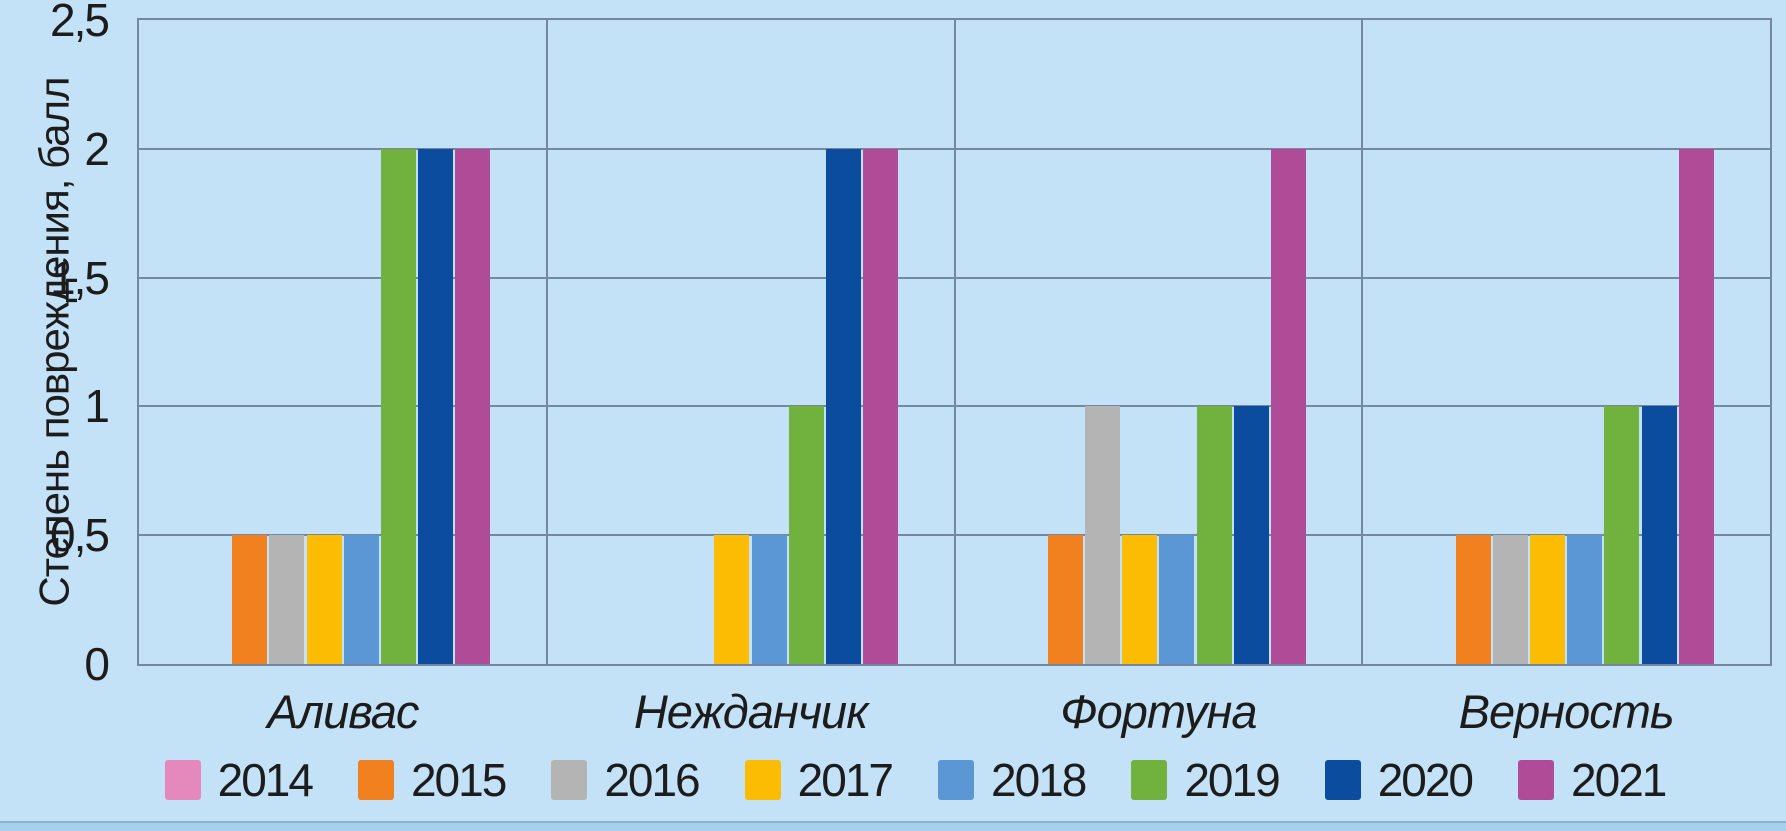 The height and width of the screenshot is (831, 1786). What do you see at coordinates (182, 780) in the screenshot?
I see `legend-swatch-2014` at bounding box center [182, 780].